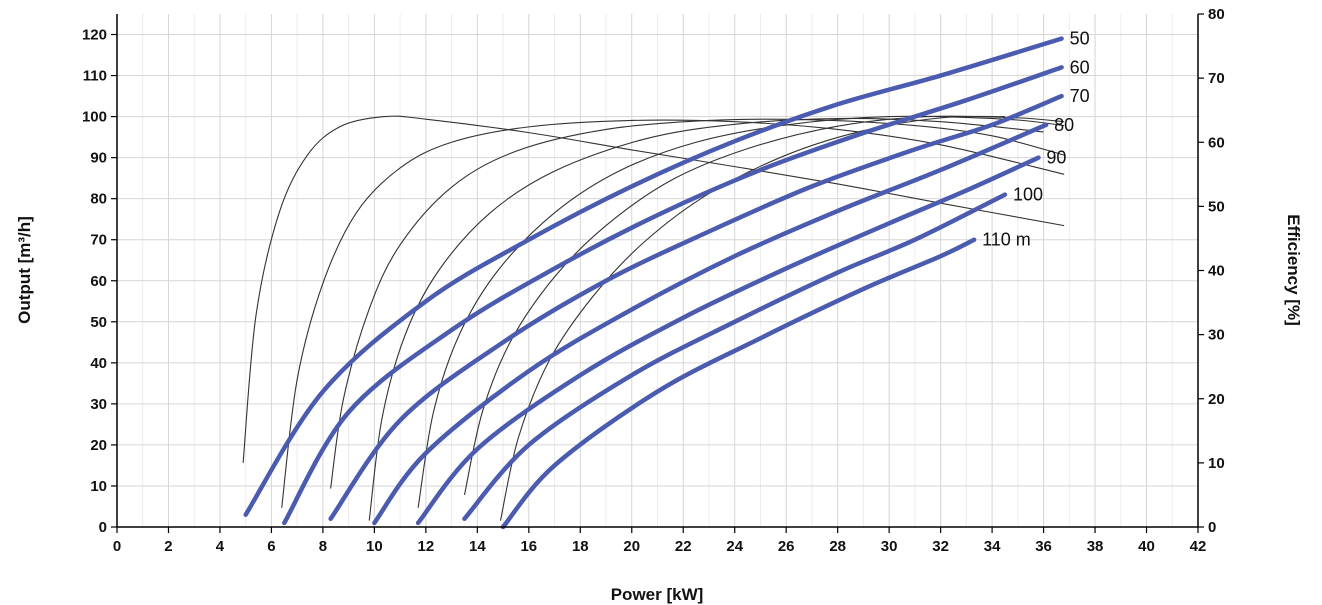 The image size is (1322, 605). I want to click on y2-tick-label: 50, so click(1216, 206).